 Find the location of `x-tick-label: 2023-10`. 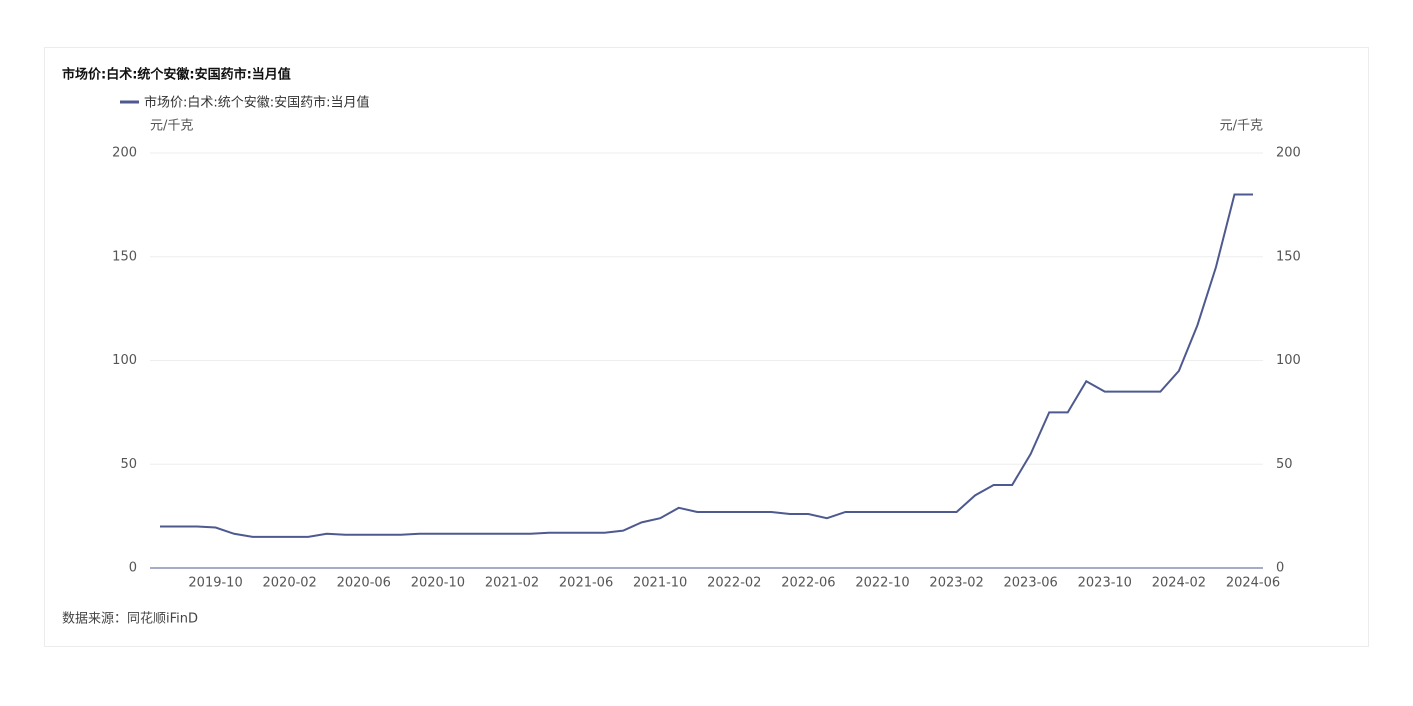

x-tick-label: 2023-10 is located at coordinates (1105, 583).